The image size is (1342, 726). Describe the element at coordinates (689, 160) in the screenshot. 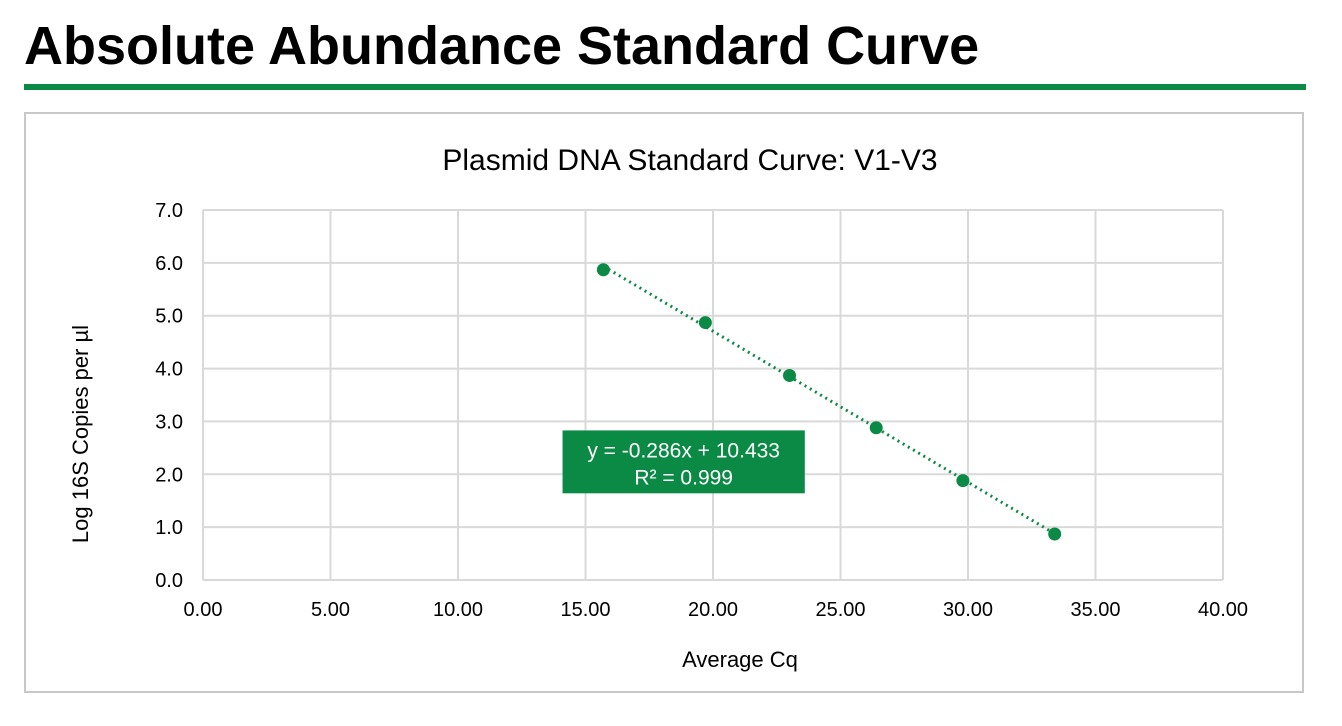

I see `chart-title: Plasmid DNA Standard Curve: V1-V3` at that location.